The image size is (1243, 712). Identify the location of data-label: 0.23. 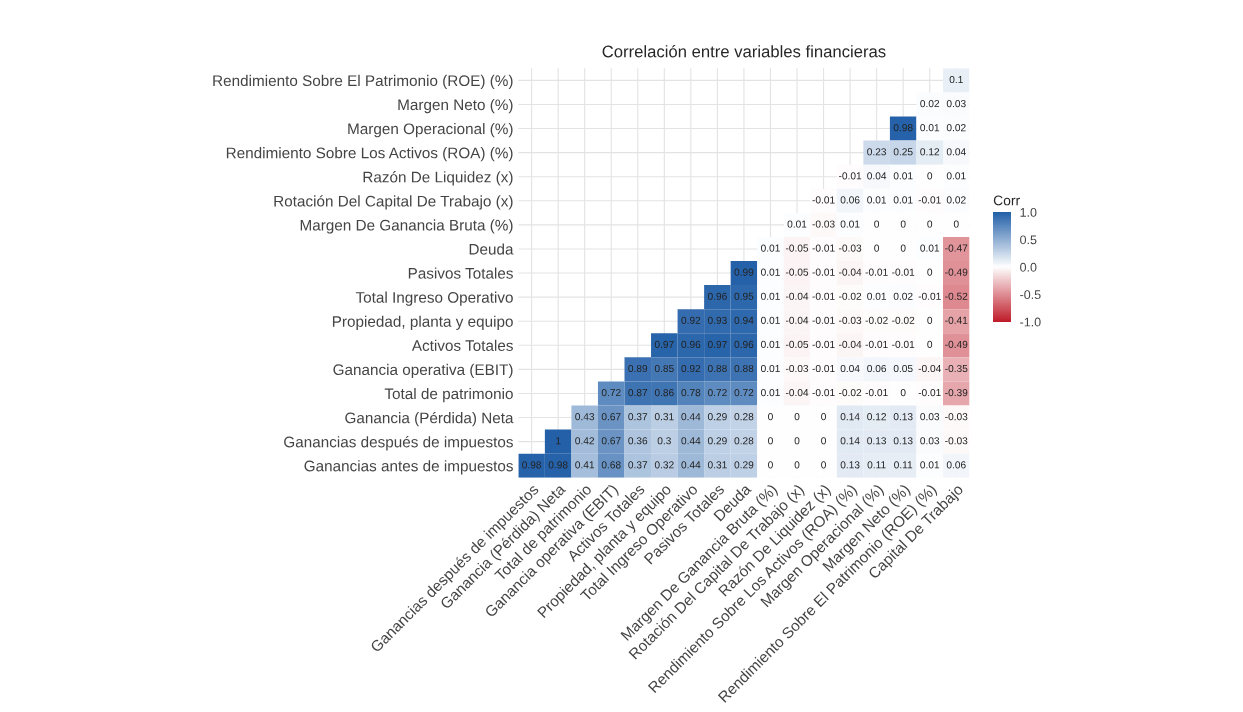
(877, 152).